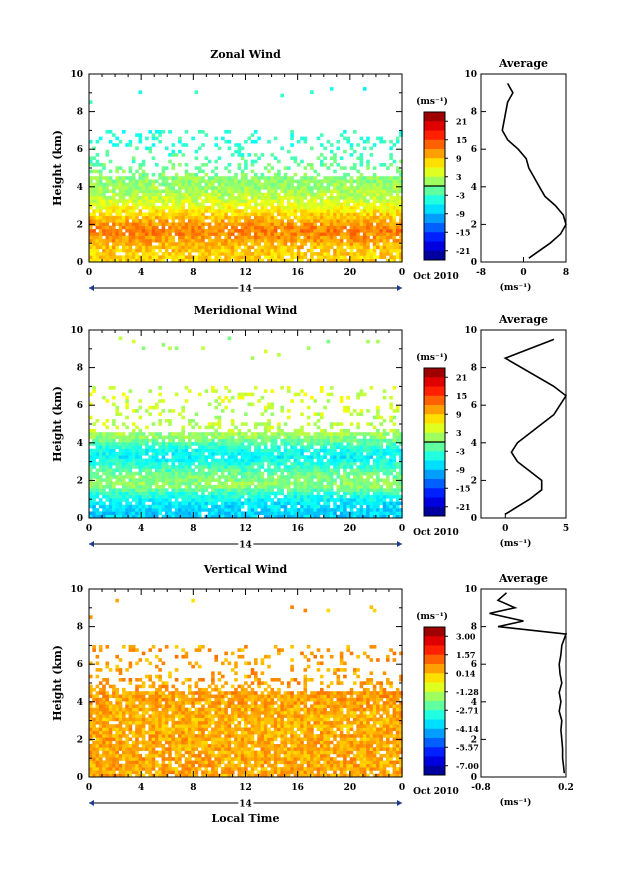  What do you see at coordinates (245, 290) in the screenshot?
I see `day-label: 14` at bounding box center [245, 290].